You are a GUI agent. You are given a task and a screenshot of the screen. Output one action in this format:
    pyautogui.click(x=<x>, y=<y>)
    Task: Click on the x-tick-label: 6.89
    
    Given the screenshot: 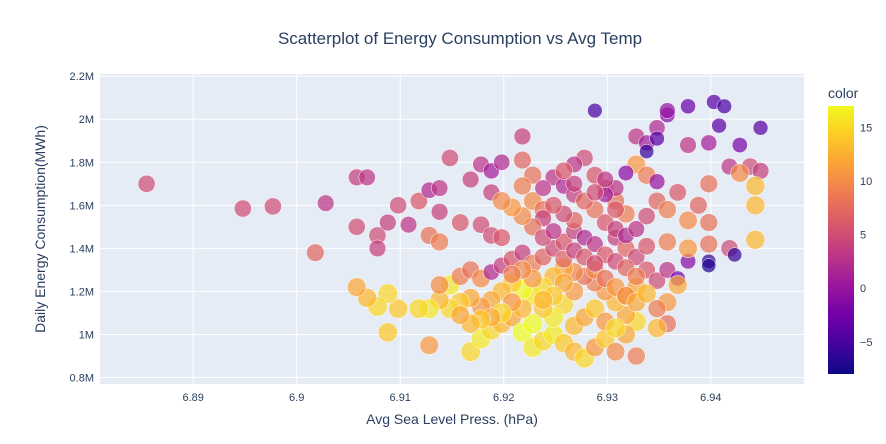 What is the action you would take?
    pyautogui.click(x=192, y=398)
    